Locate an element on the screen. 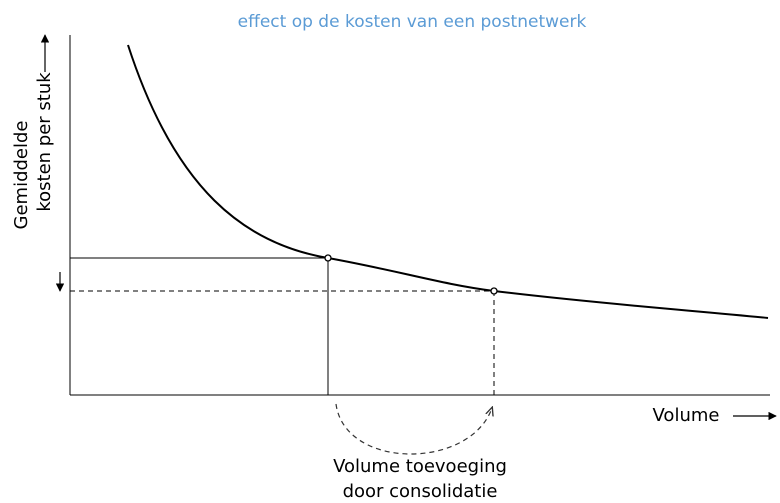  y-label-line: Gemiddelde is located at coordinates (21, 175).